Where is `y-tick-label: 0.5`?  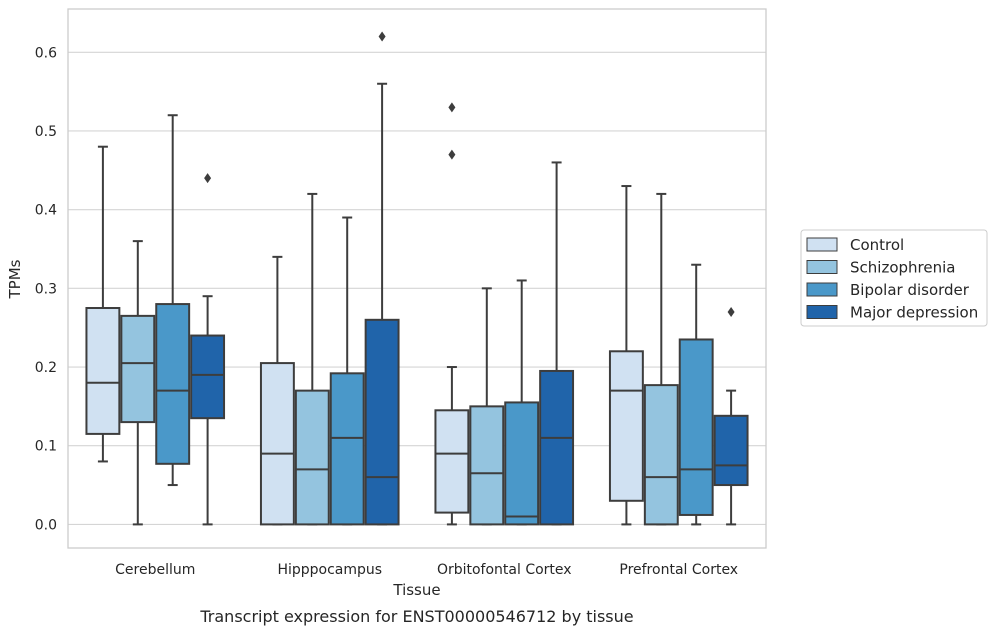
y-tick-label: 0.5 is located at coordinates (46, 132).